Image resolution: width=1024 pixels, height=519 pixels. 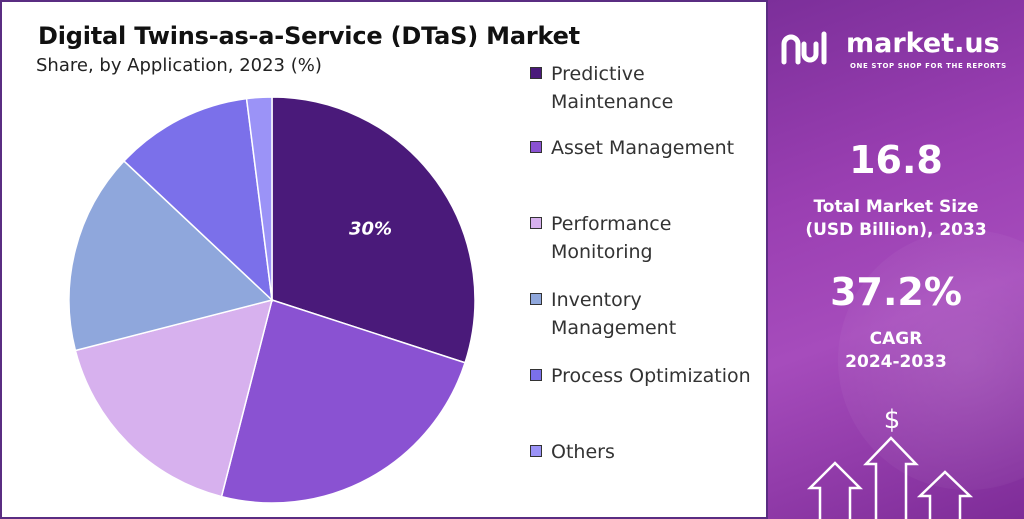 What do you see at coordinates (198, 199) in the screenshot?
I see `pie-slice-process-optimization` at bounding box center [198, 199].